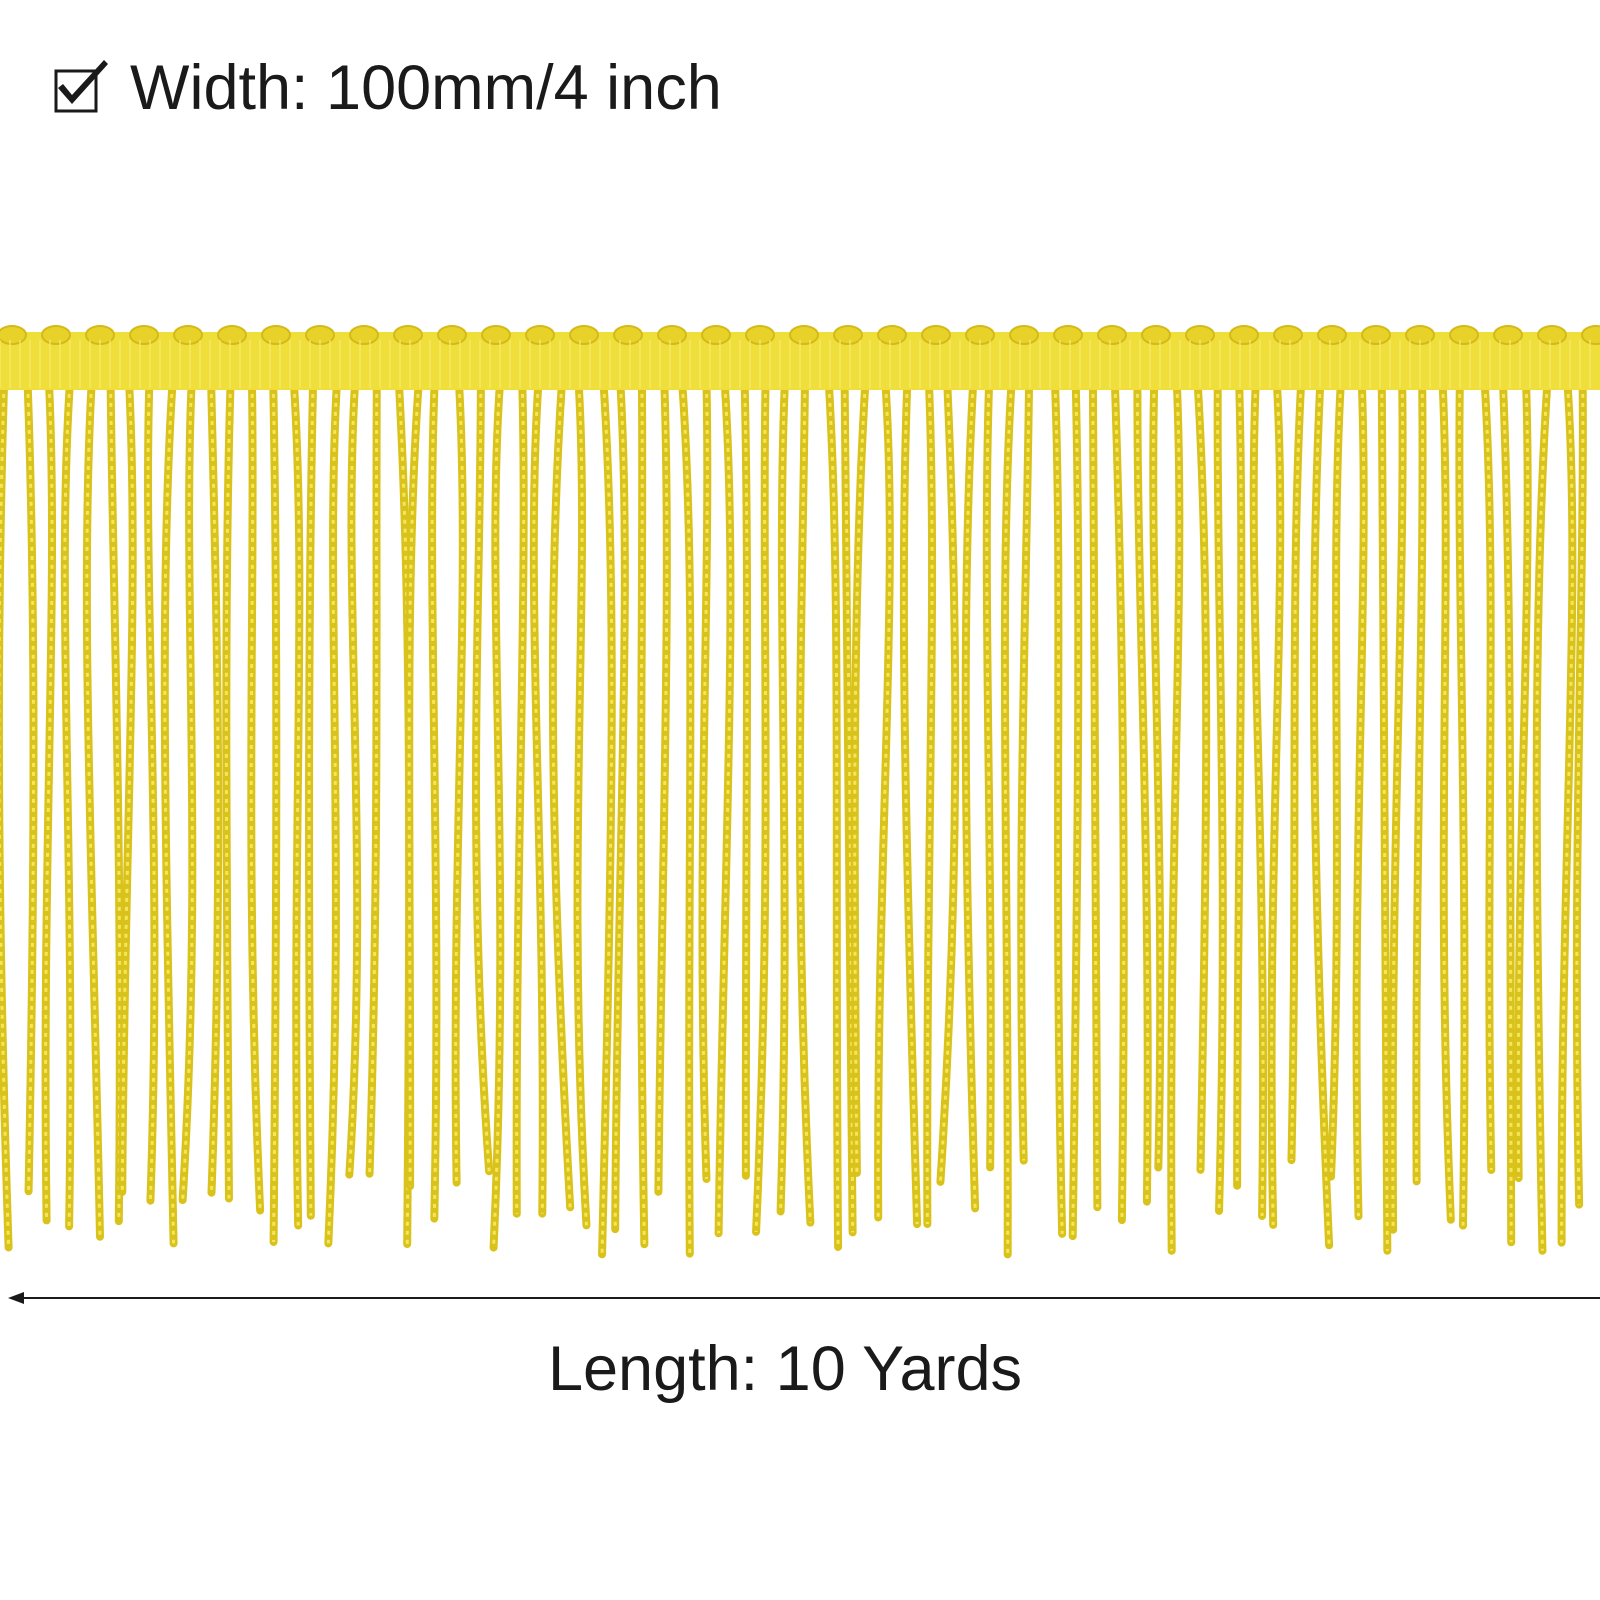  What do you see at coordinates (76, 91) in the screenshot?
I see `checkbox` at bounding box center [76, 91].